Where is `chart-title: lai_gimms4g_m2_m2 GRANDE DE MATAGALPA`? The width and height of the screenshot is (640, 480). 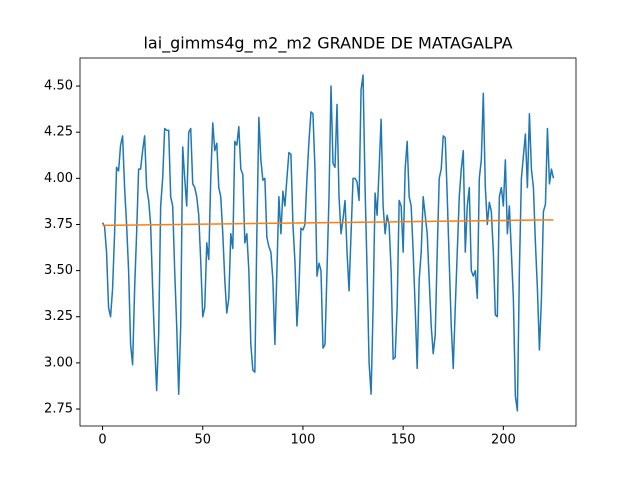 chart-title: lai_gimms4g_m2_m2 GRANDE DE MATAGALPA is located at coordinates (327, 44).